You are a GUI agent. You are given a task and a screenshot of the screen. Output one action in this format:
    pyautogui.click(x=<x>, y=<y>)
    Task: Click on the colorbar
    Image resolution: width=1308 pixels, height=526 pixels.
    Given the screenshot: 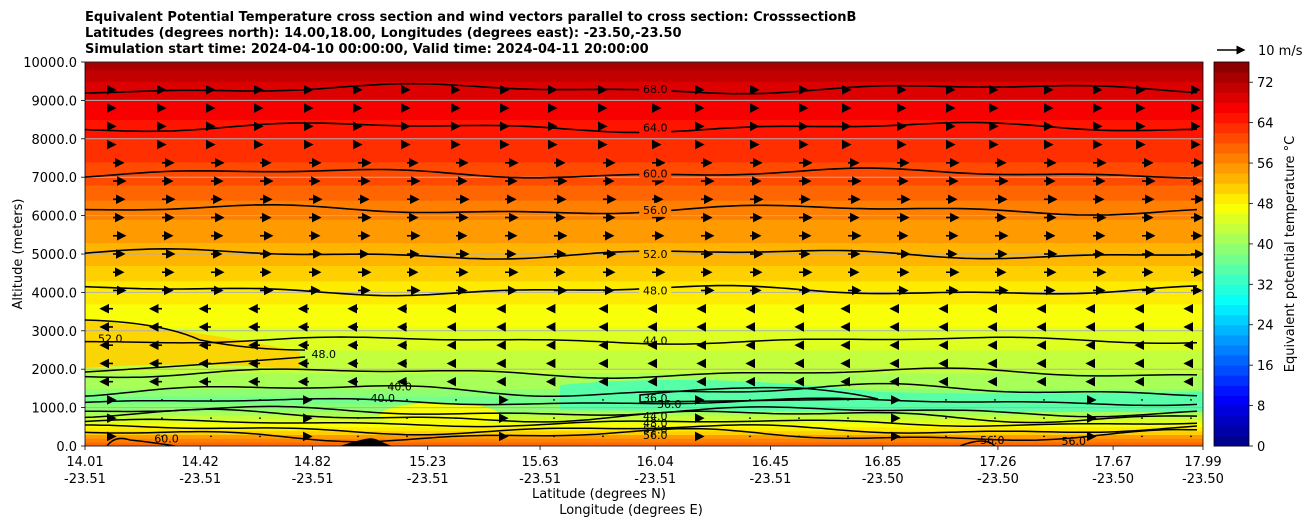 What is the action you would take?
    pyautogui.click(x=1231, y=254)
    